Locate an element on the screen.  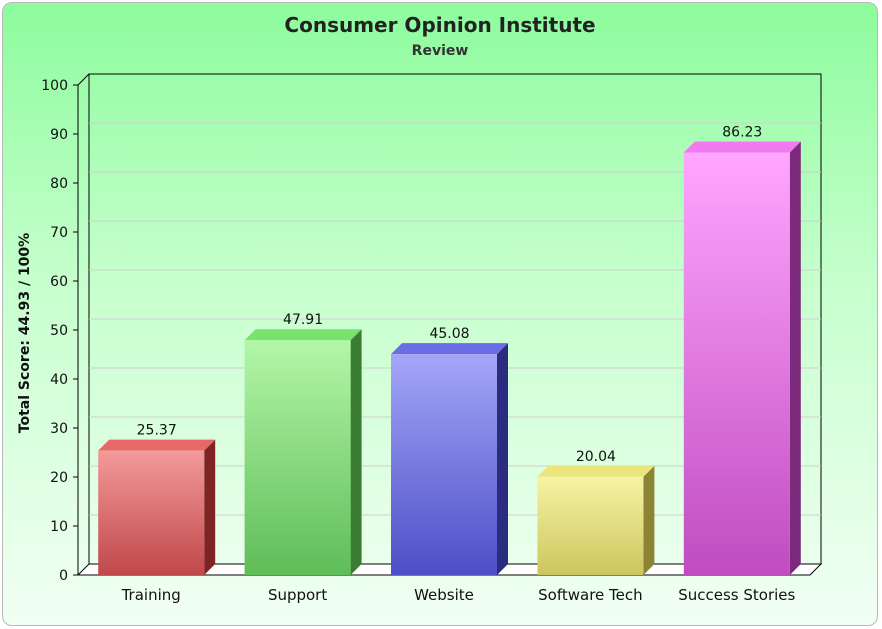
y-tick-label: 60 is located at coordinates (59, 282).